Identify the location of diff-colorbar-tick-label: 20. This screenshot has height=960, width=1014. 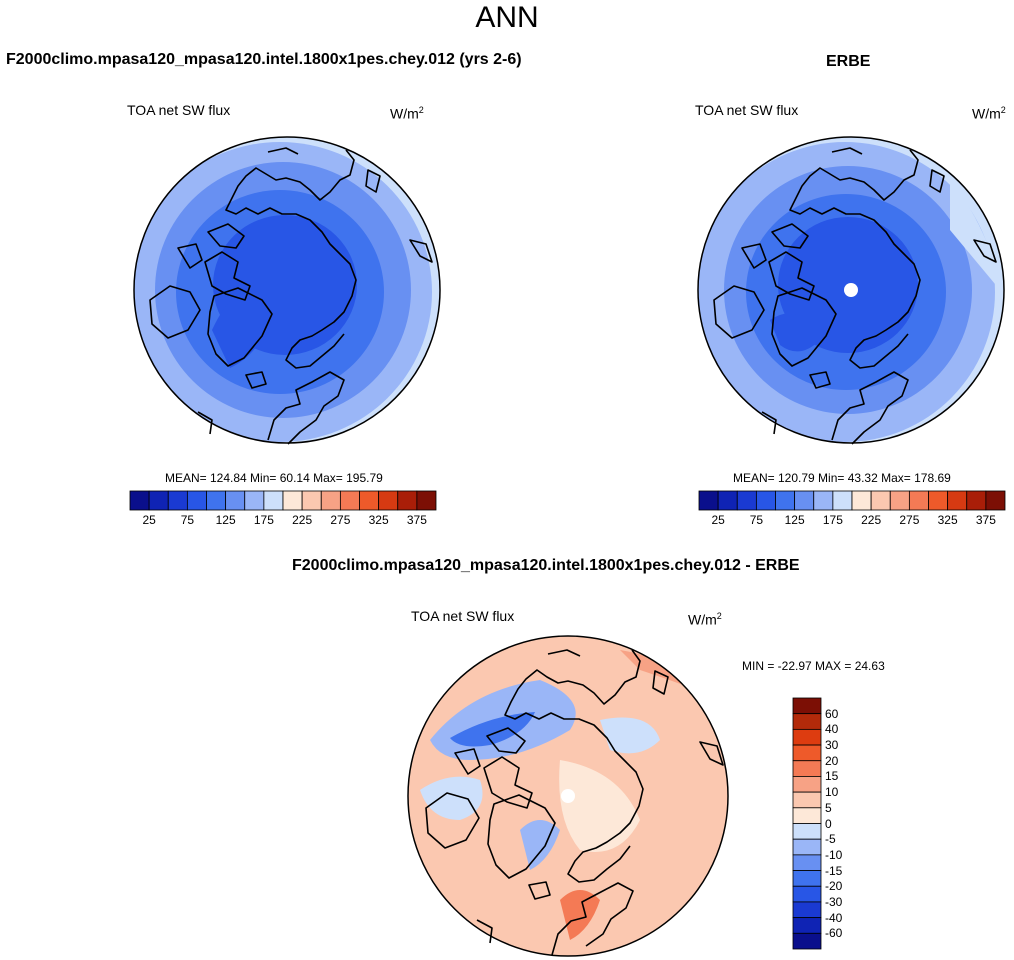
(832, 760).